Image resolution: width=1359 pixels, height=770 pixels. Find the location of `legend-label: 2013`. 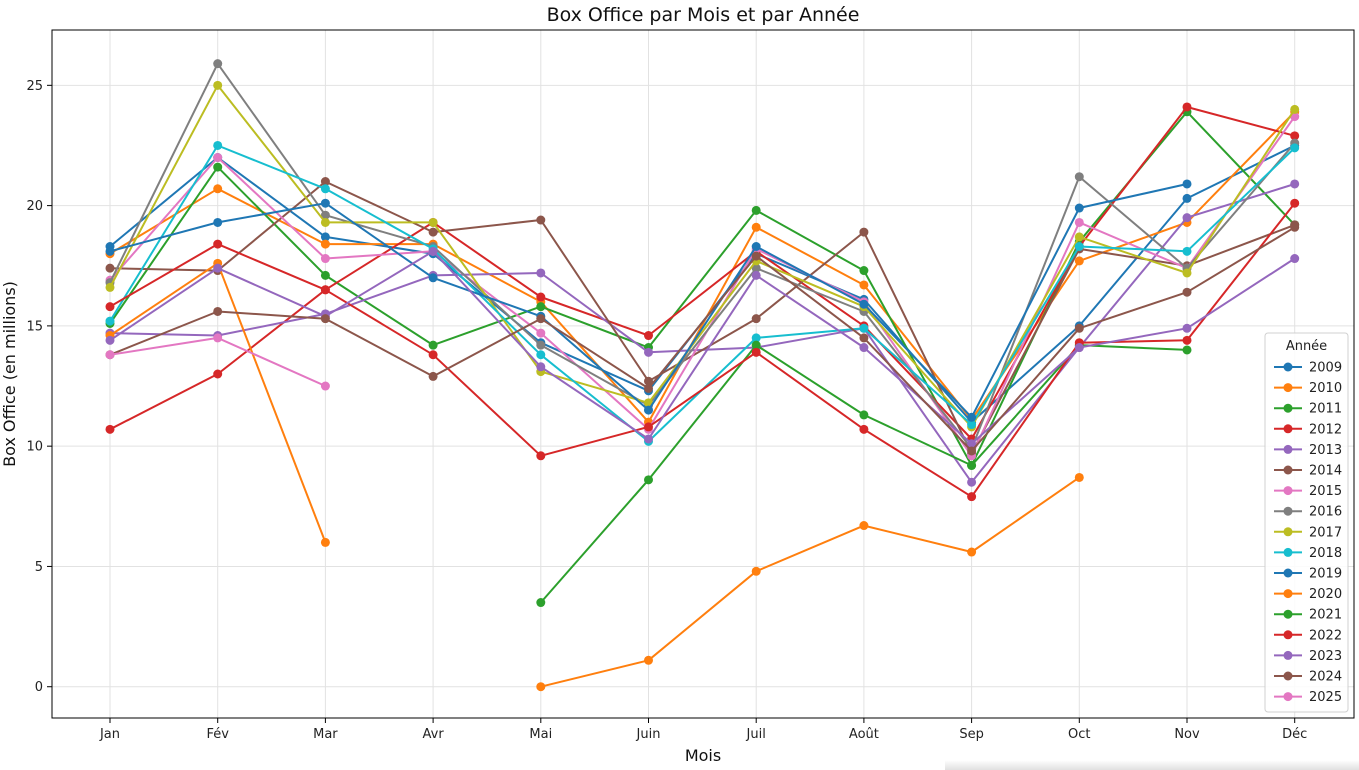

legend-label: 2013 is located at coordinates (1325, 450).